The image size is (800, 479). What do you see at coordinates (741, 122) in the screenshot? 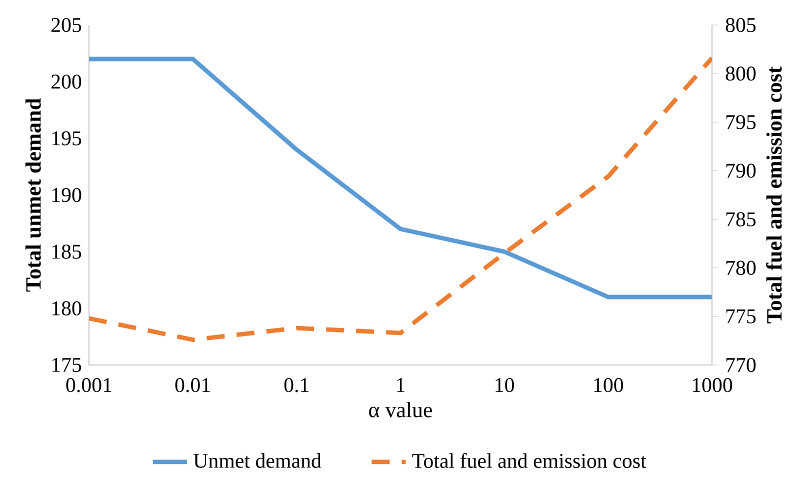
I see `y2-tick-label: 795` at bounding box center [741, 122].